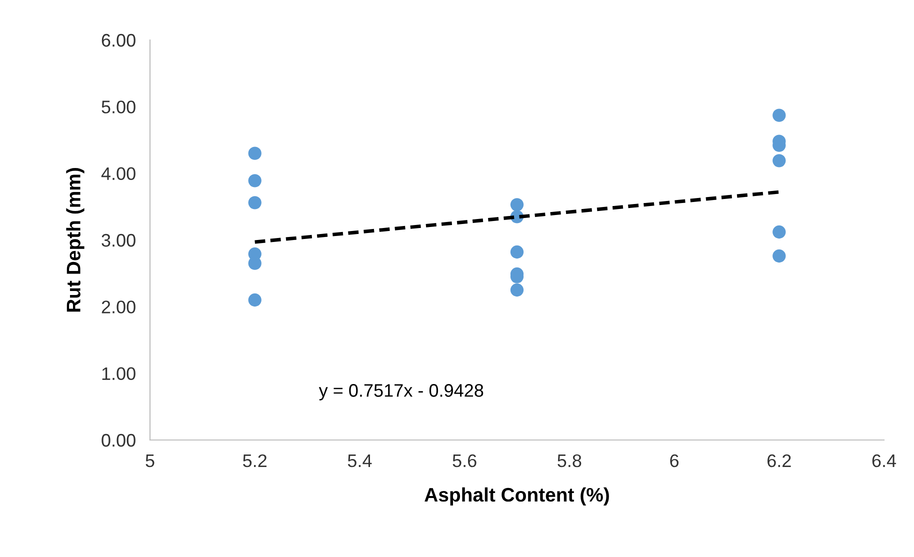 The width and height of the screenshot is (914, 557). I want to click on x-tick-label: 5, so click(150, 461).